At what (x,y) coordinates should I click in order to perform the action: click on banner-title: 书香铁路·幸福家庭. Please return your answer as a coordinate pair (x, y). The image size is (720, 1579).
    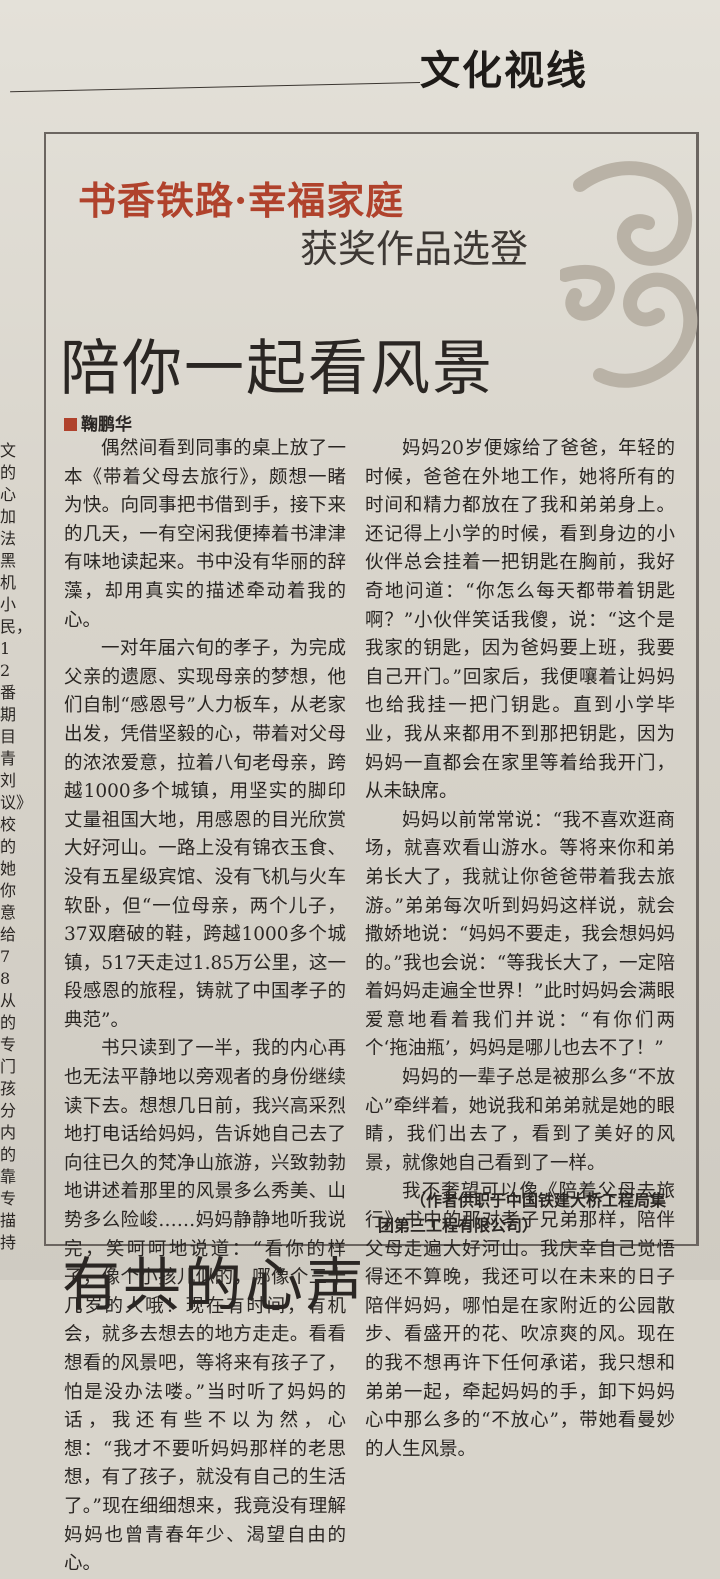
    Looking at the image, I should click on (241, 200).